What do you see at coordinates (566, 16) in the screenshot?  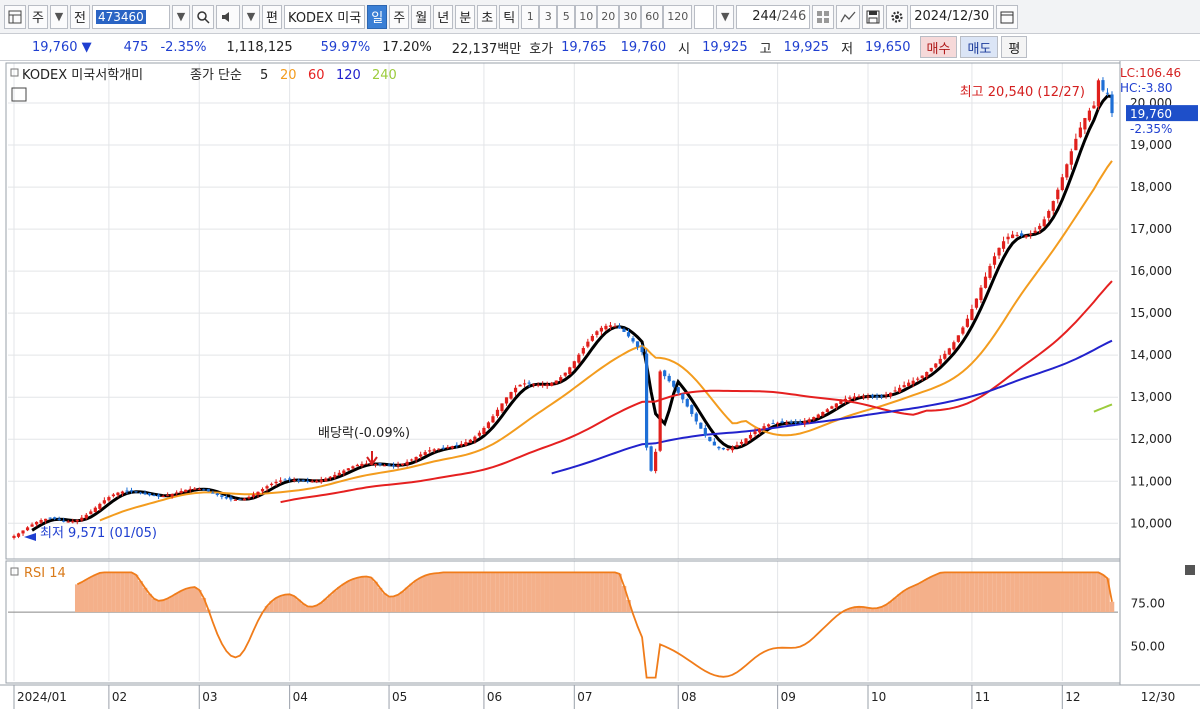 I see `interval-button-5: 5` at bounding box center [566, 16].